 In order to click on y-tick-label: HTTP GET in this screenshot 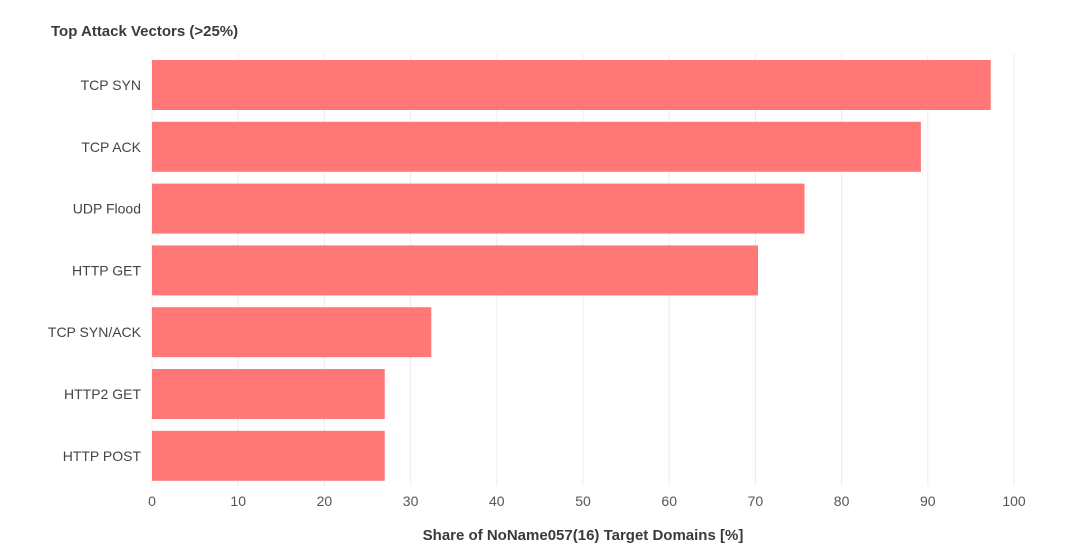, I will do `click(106, 270)`.